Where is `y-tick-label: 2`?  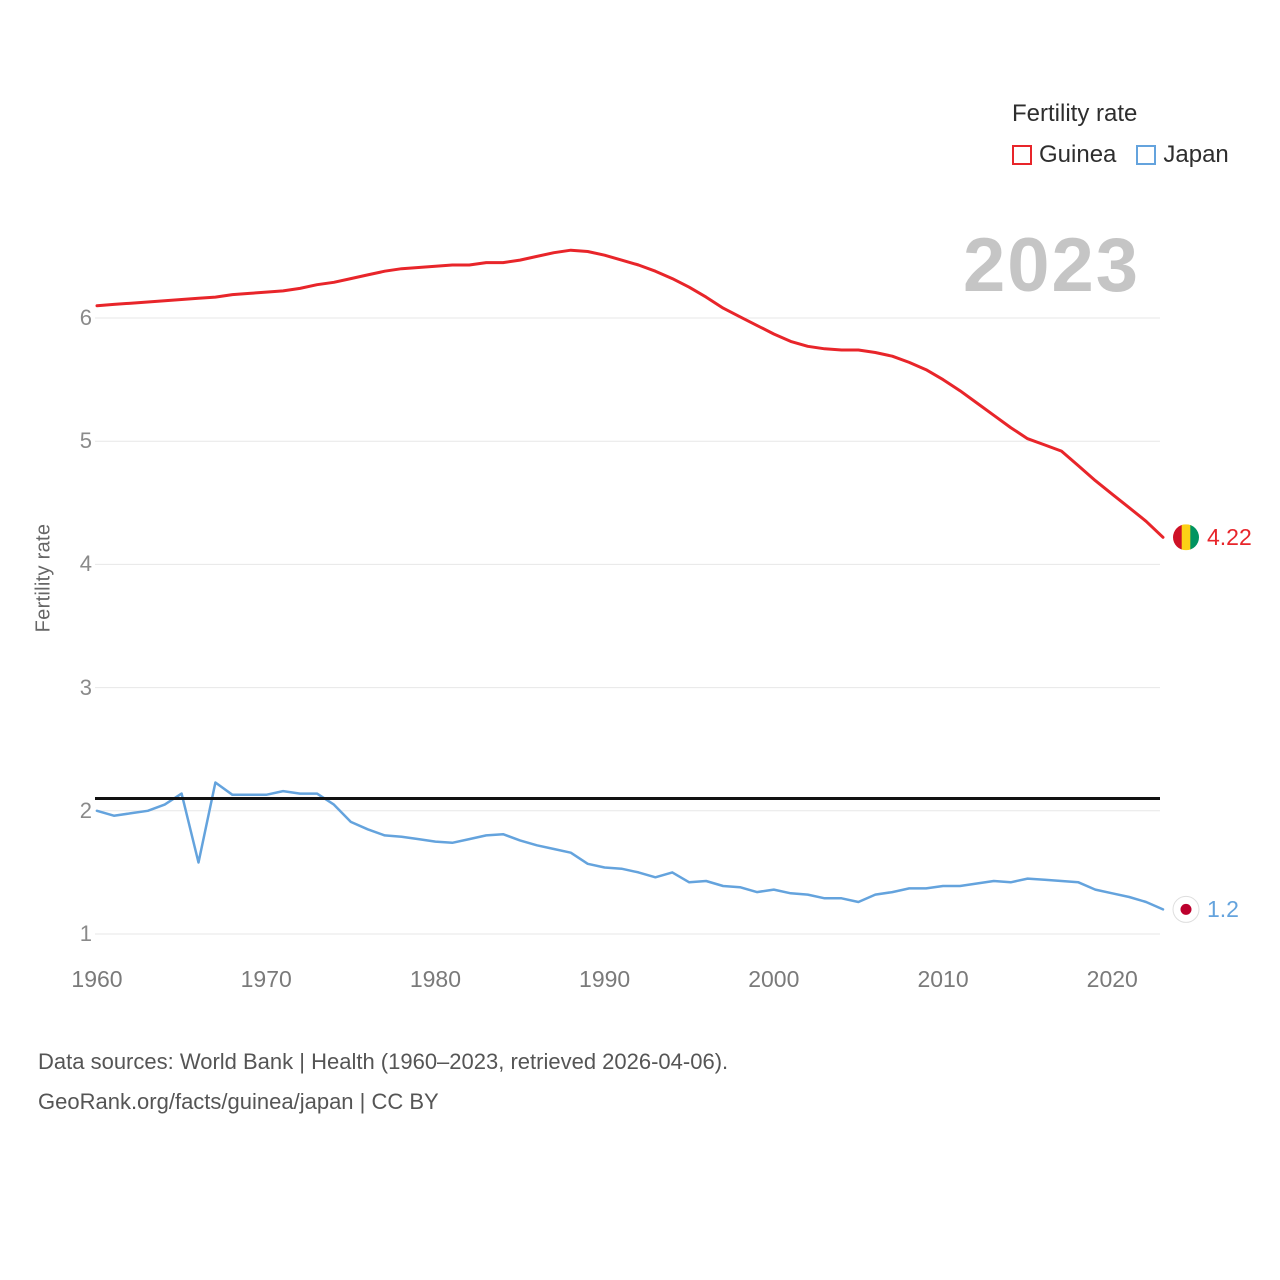
y-tick-label: 2 is located at coordinates (85, 810).